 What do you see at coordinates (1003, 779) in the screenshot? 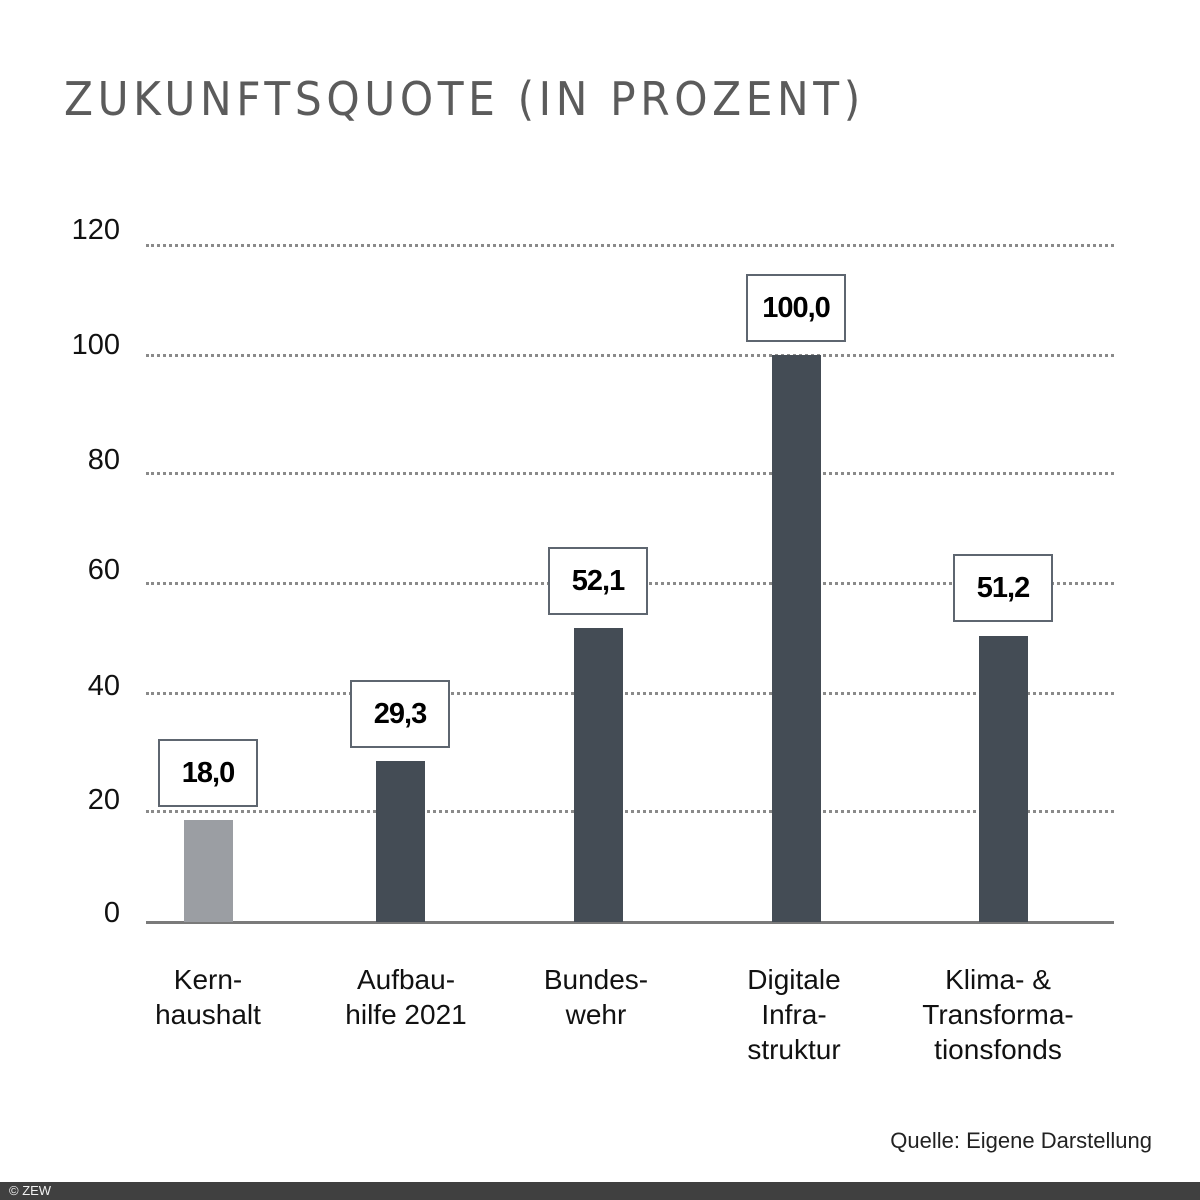
I see `bar-klima-transformationsfonds` at bounding box center [1003, 779].